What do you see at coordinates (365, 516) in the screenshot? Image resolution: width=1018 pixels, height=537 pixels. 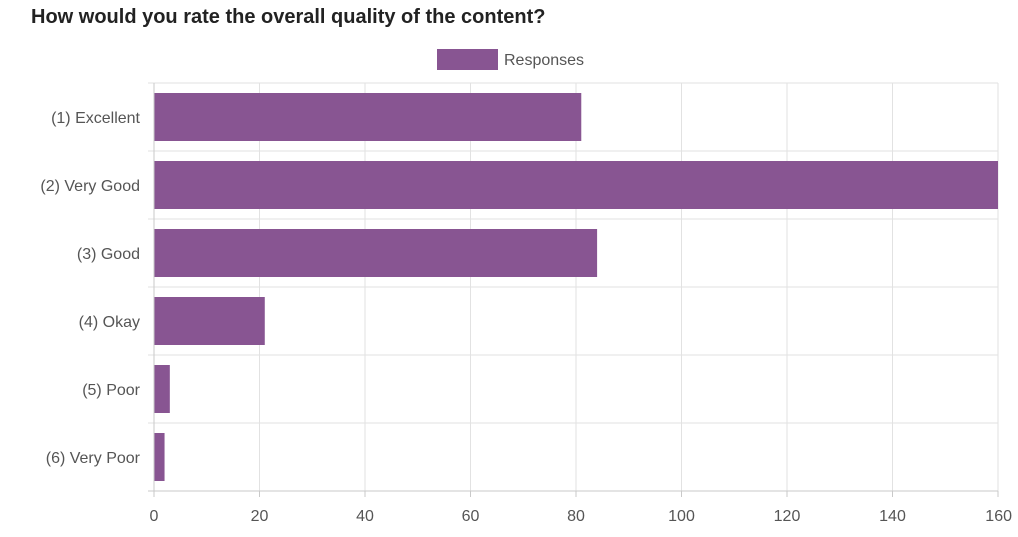 I see `x-tick-label: 40` at bounding box center [365, 516].